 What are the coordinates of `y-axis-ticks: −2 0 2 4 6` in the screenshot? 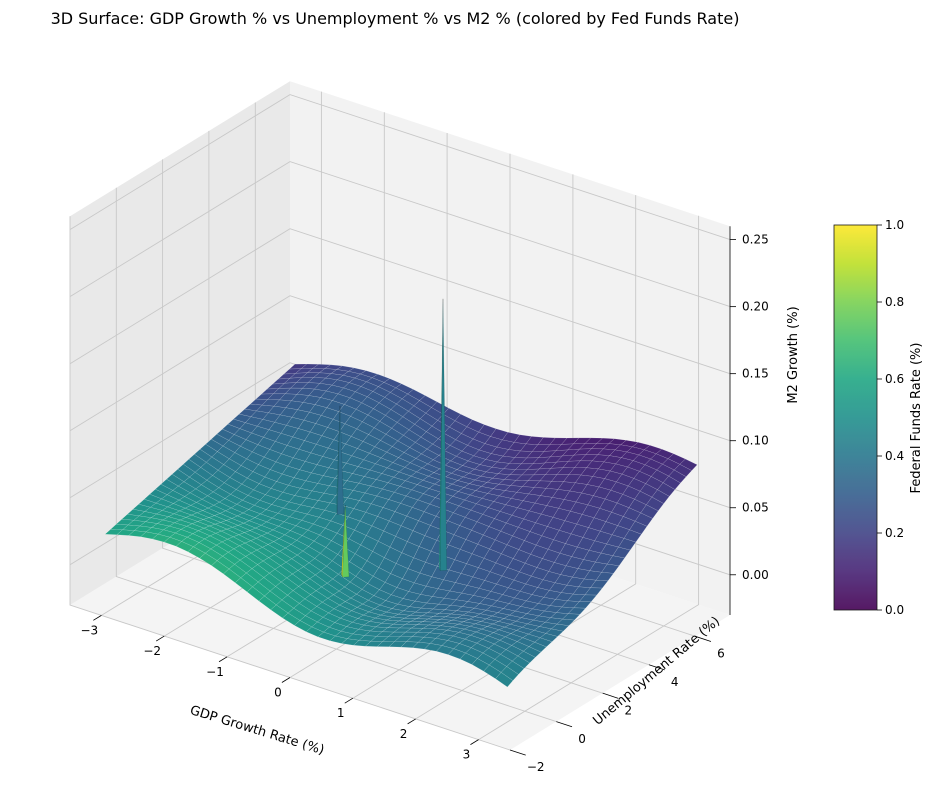 It's located at (617, 704).